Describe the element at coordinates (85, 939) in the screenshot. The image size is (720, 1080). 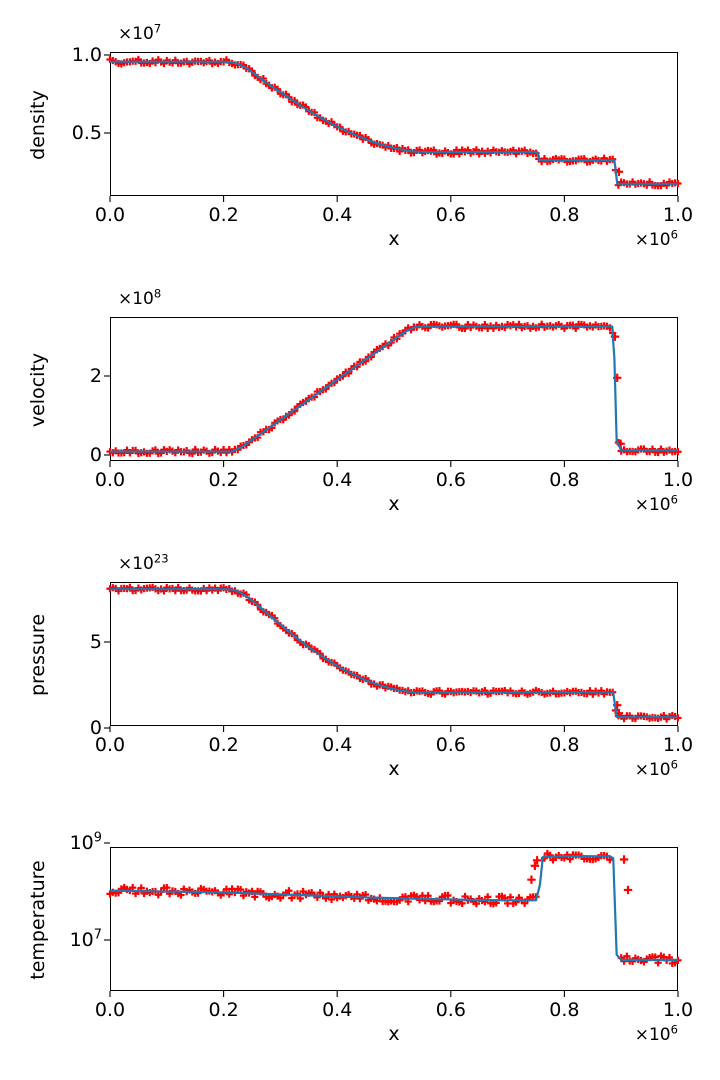
I see `temperature-ytick-0: 10⁷` at that location.